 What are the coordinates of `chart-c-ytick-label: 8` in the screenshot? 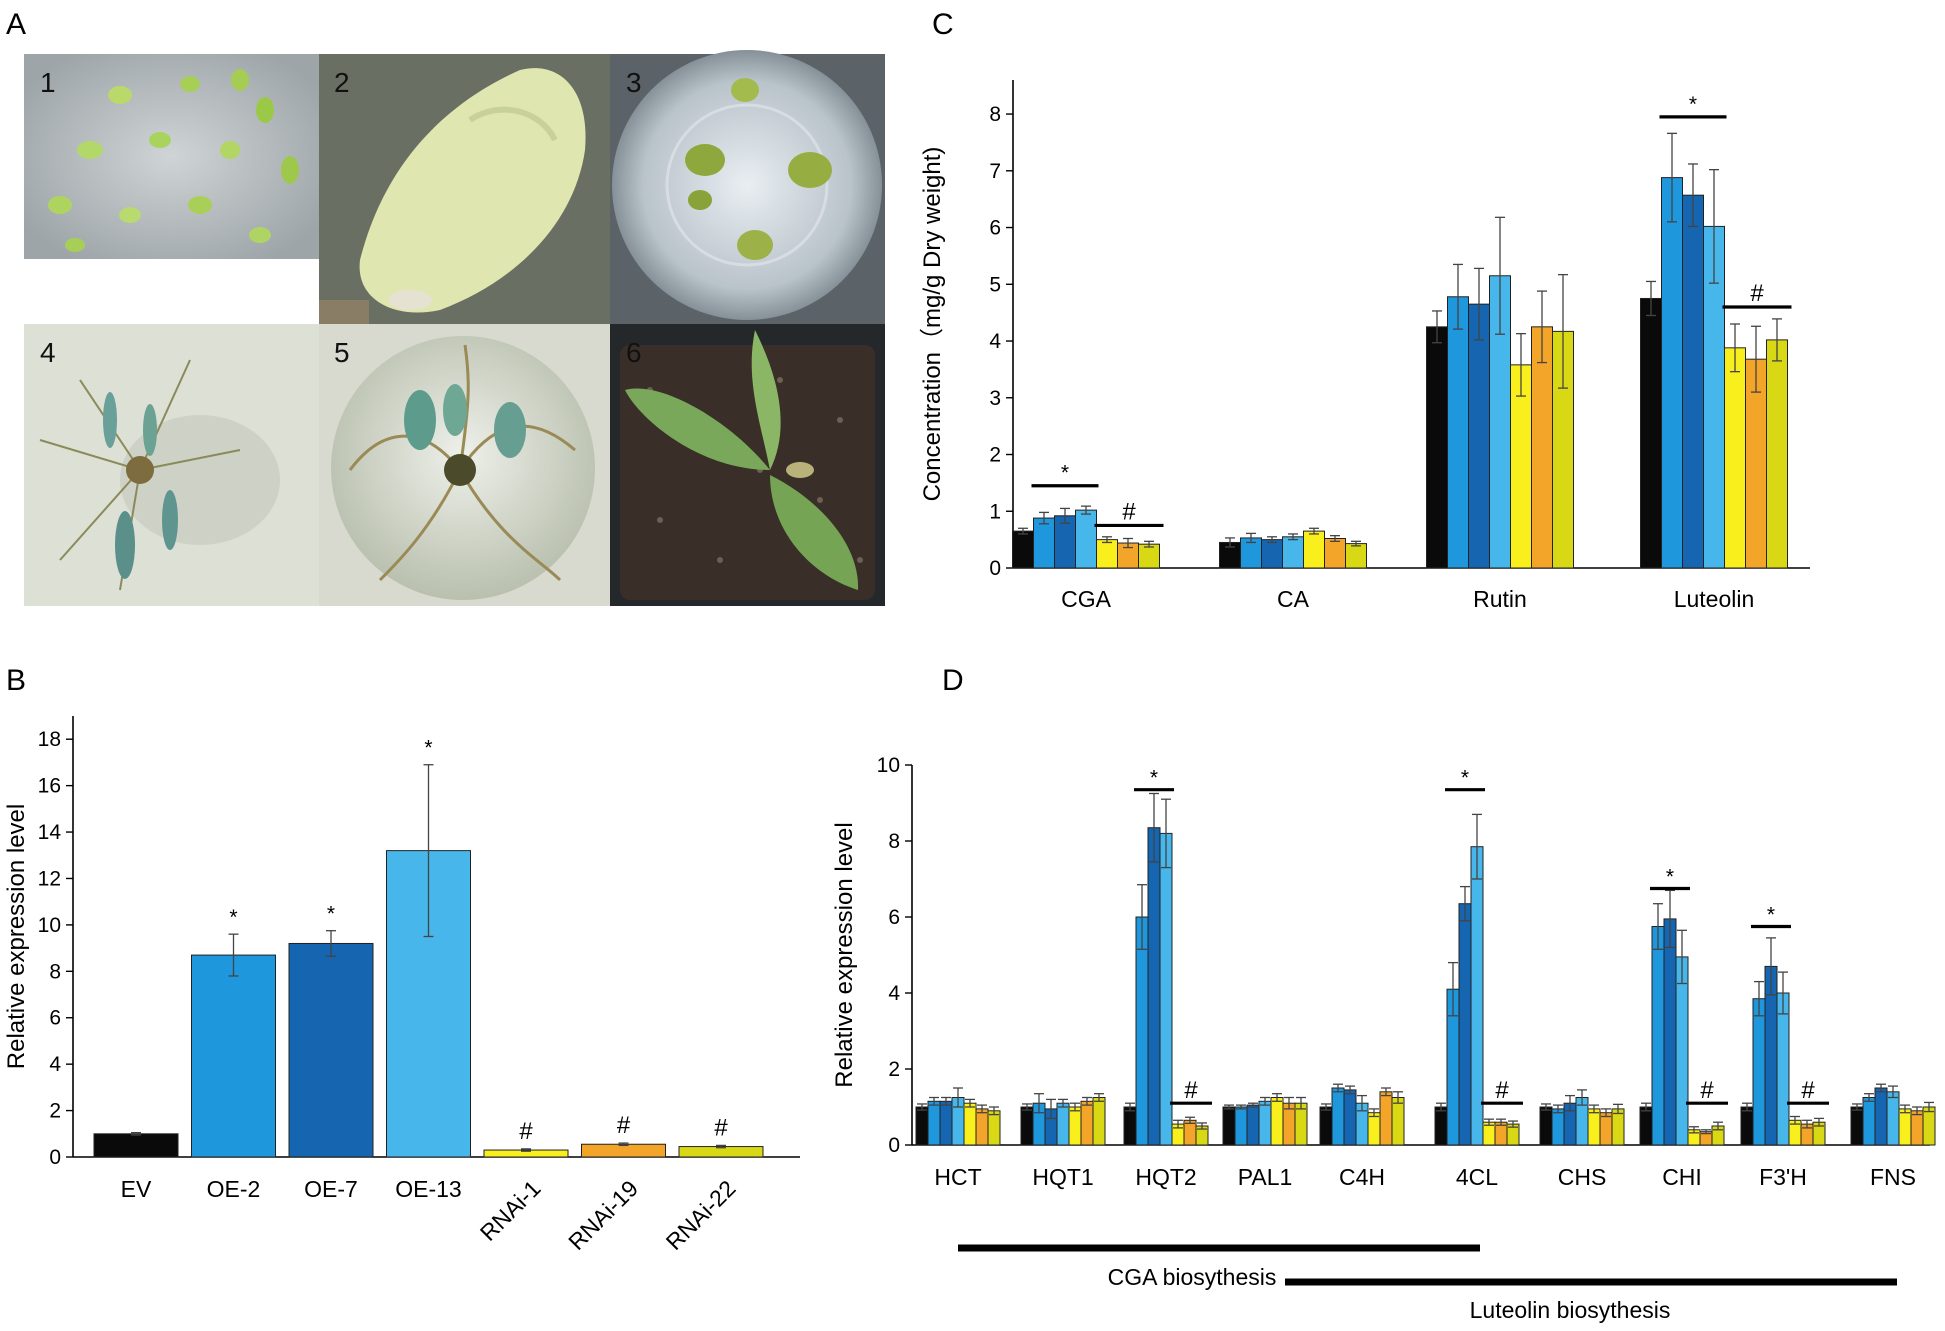 It's located at (995, 114).